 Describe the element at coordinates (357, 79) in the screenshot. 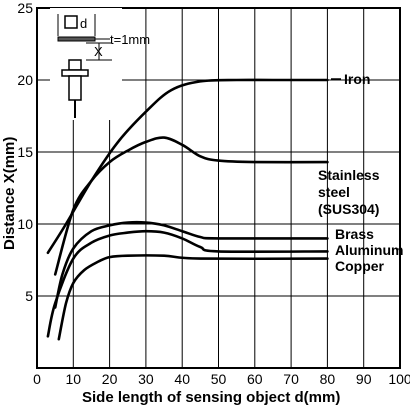

I see `label-iron: Iron` at that location.